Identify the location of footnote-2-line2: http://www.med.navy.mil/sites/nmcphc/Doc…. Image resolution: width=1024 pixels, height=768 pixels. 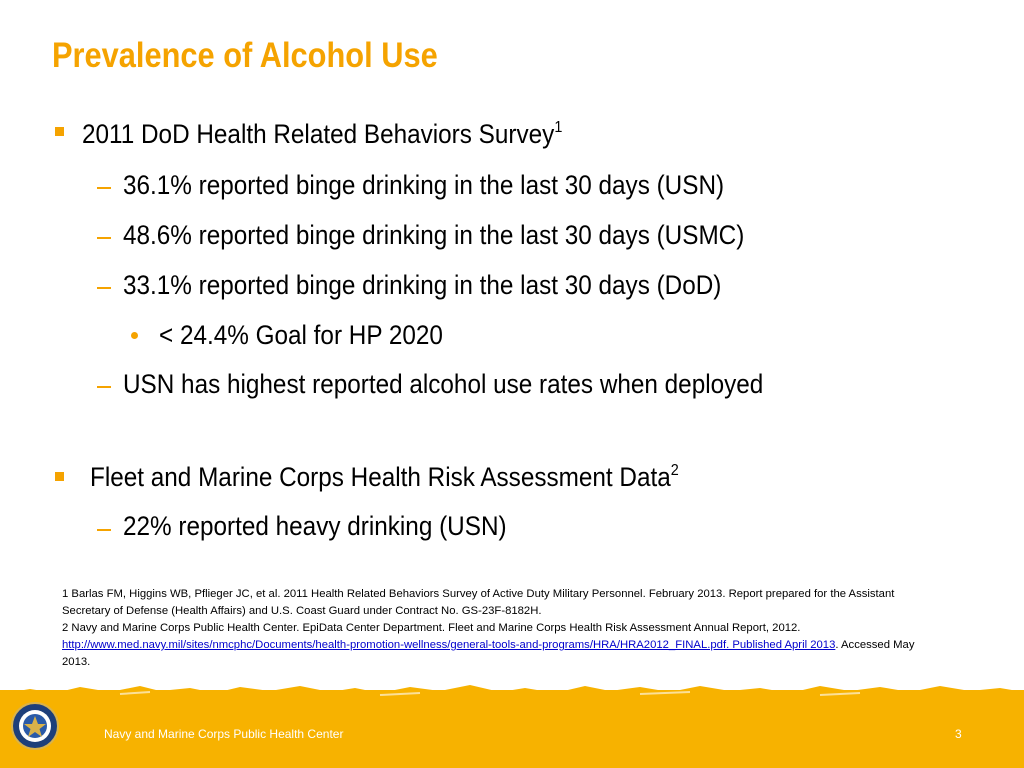
(488, 645).